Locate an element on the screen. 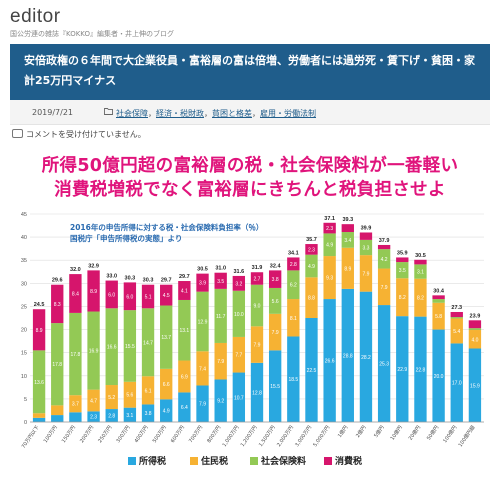  chart-title-line-2: 国税庁「申告所得税の実態」より is located at coordinates (126, 238).